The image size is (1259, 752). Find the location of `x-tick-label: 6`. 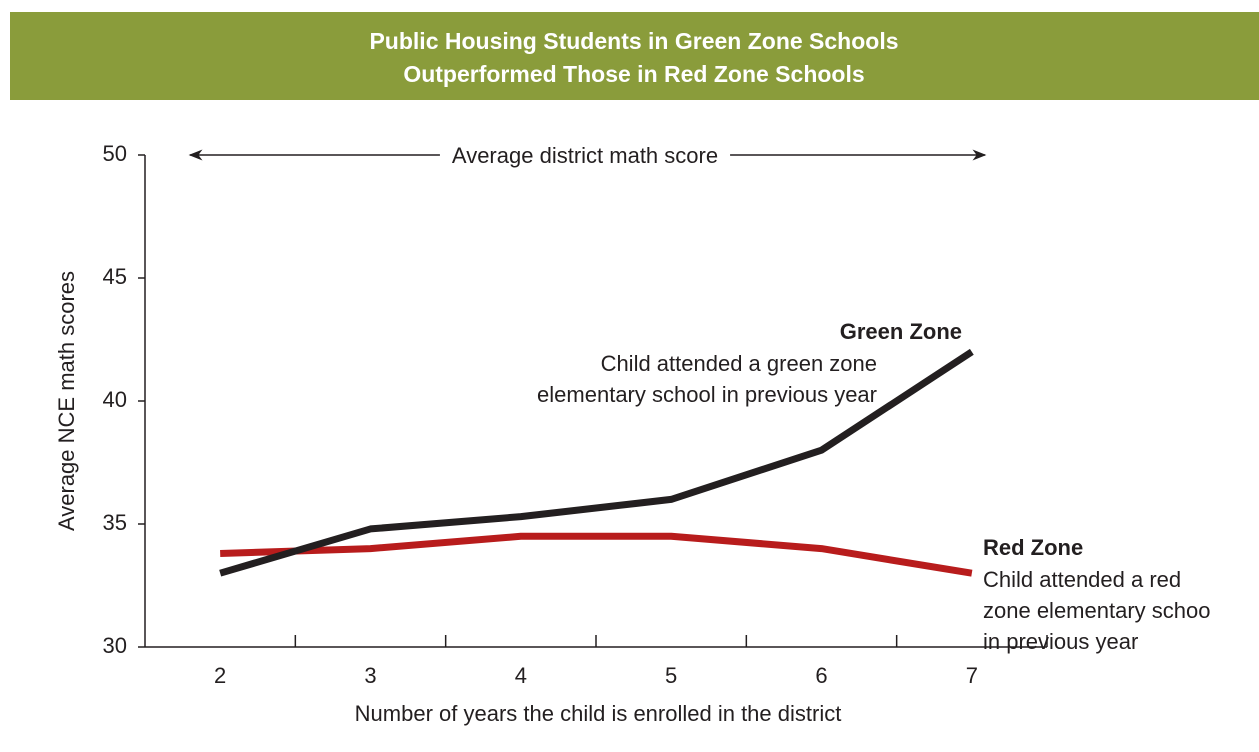

x-tick-label: 6 is located at coordinates (821, 675).